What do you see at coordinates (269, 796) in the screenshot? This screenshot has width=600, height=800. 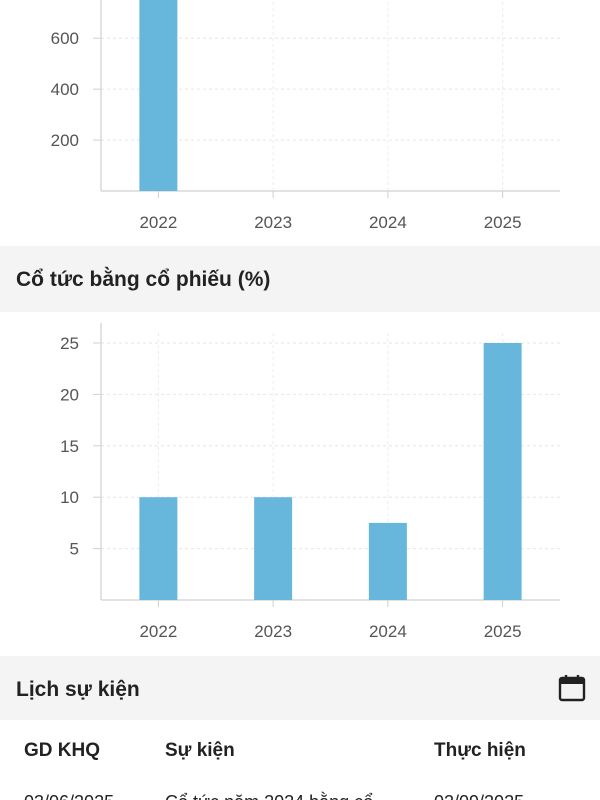 I see `row-event: Cổ tức năm 2024 bằng cổ` at bounding box center [269, 796].